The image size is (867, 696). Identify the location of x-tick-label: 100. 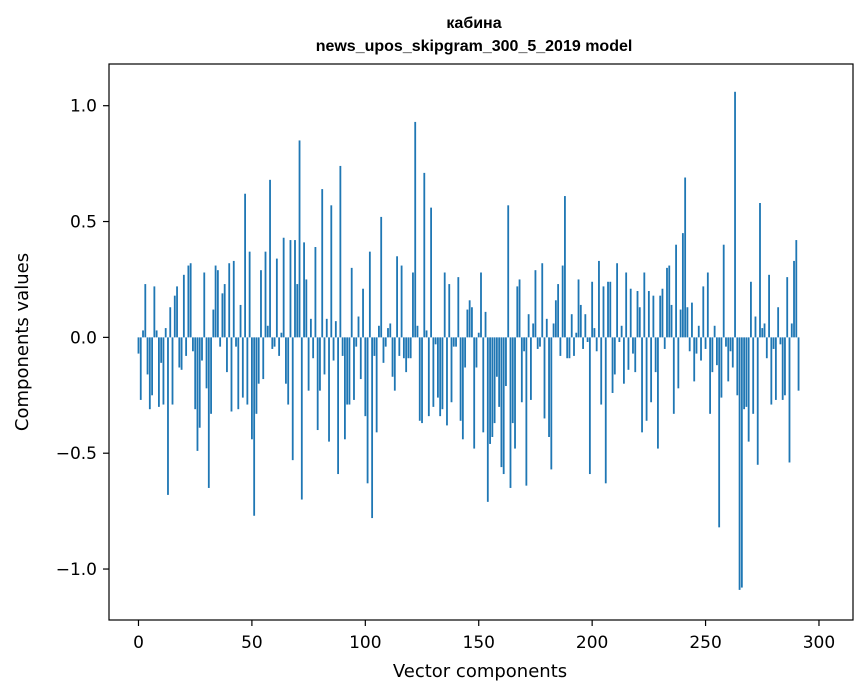
(365, 643).